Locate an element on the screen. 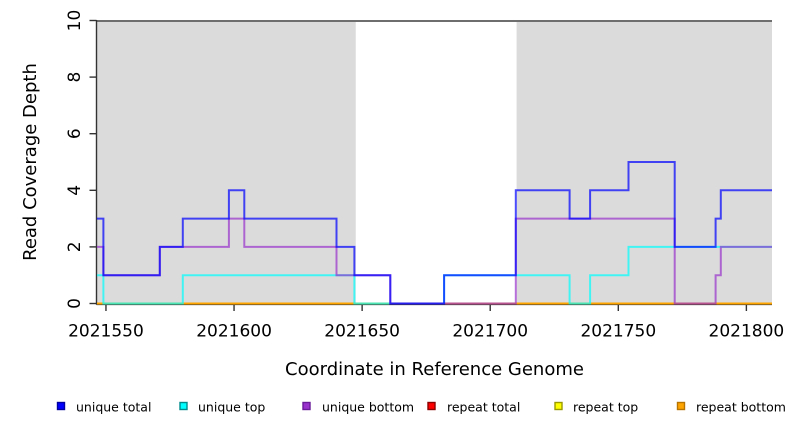 Image resolution: width=792 pixels, height=432 pixels. y-tick-label: 2 is located at coordinates (75, 246).